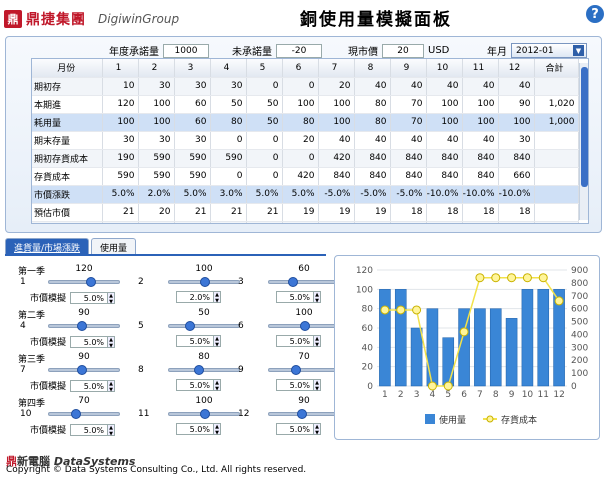 The height and width of the screenshot is (477, 614). What do you see at coordinates (32, 316) in the screenshot?
I see `quarter-label: 第二季` at bounding box center [32, 316].